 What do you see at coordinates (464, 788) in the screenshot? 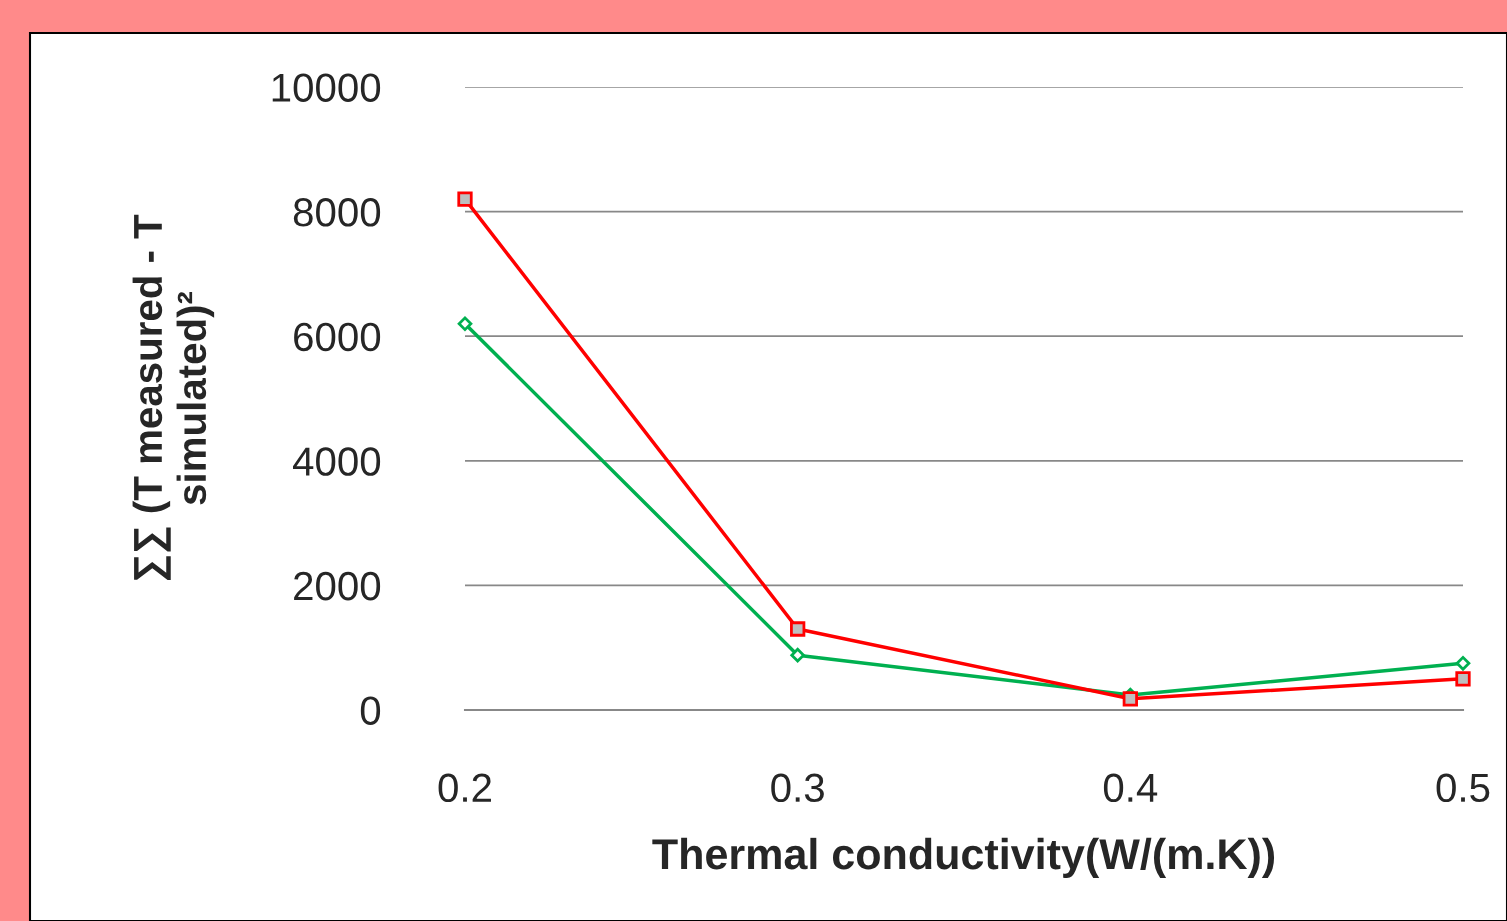
I see `x-tick-label: 0.2` at bounding box center [464, 788].